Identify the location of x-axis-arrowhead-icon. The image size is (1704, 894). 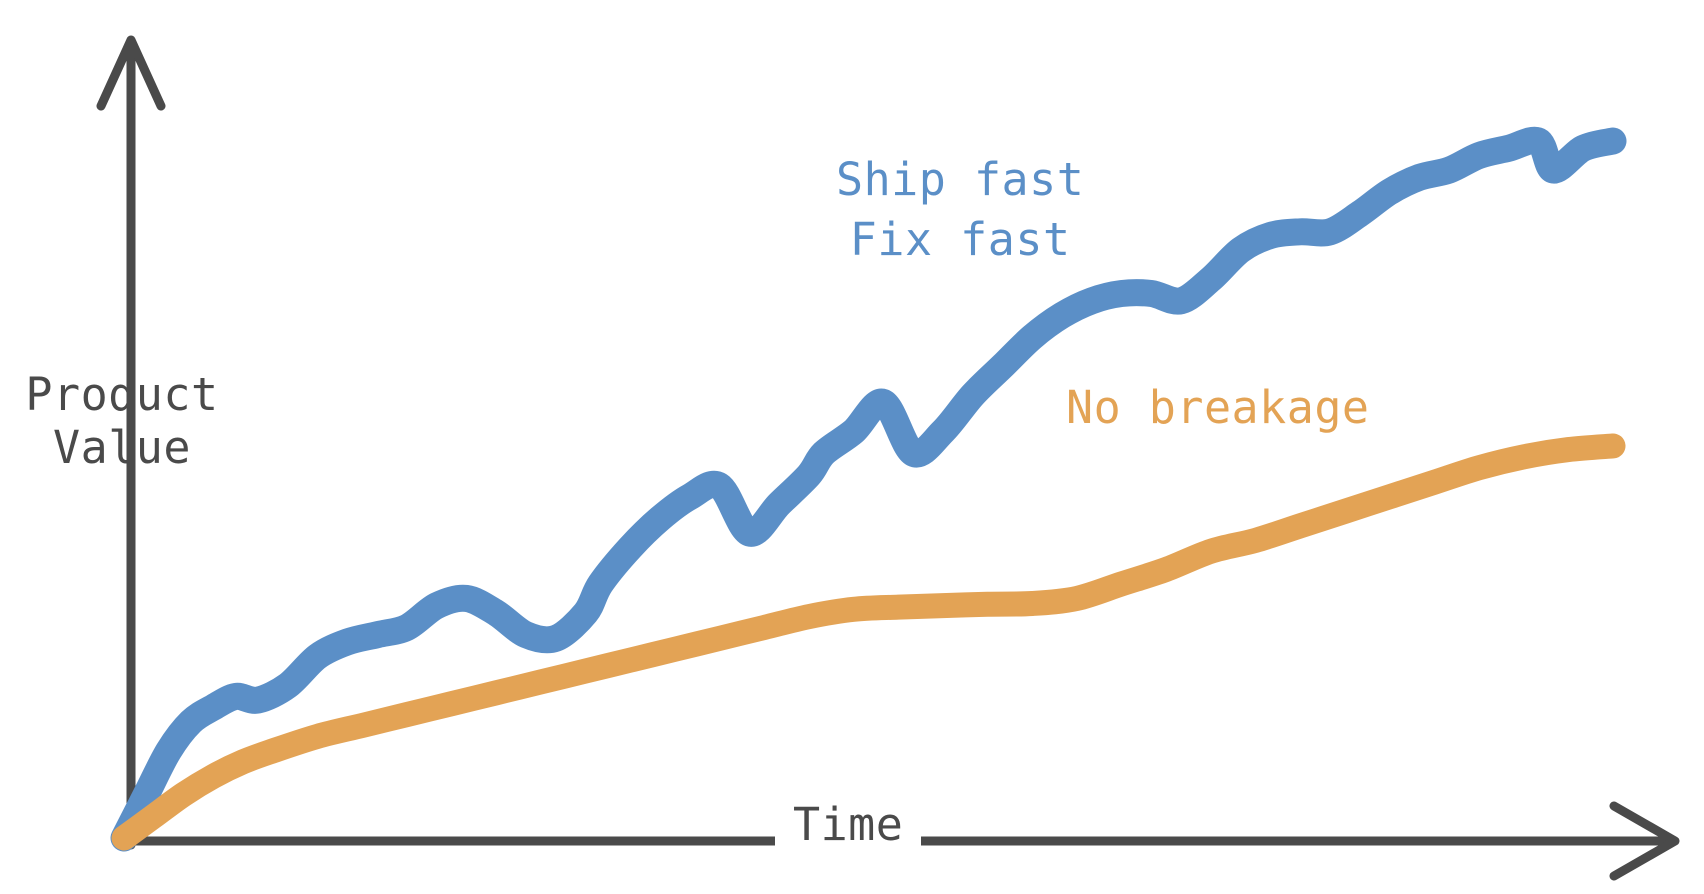
(1644, 841).